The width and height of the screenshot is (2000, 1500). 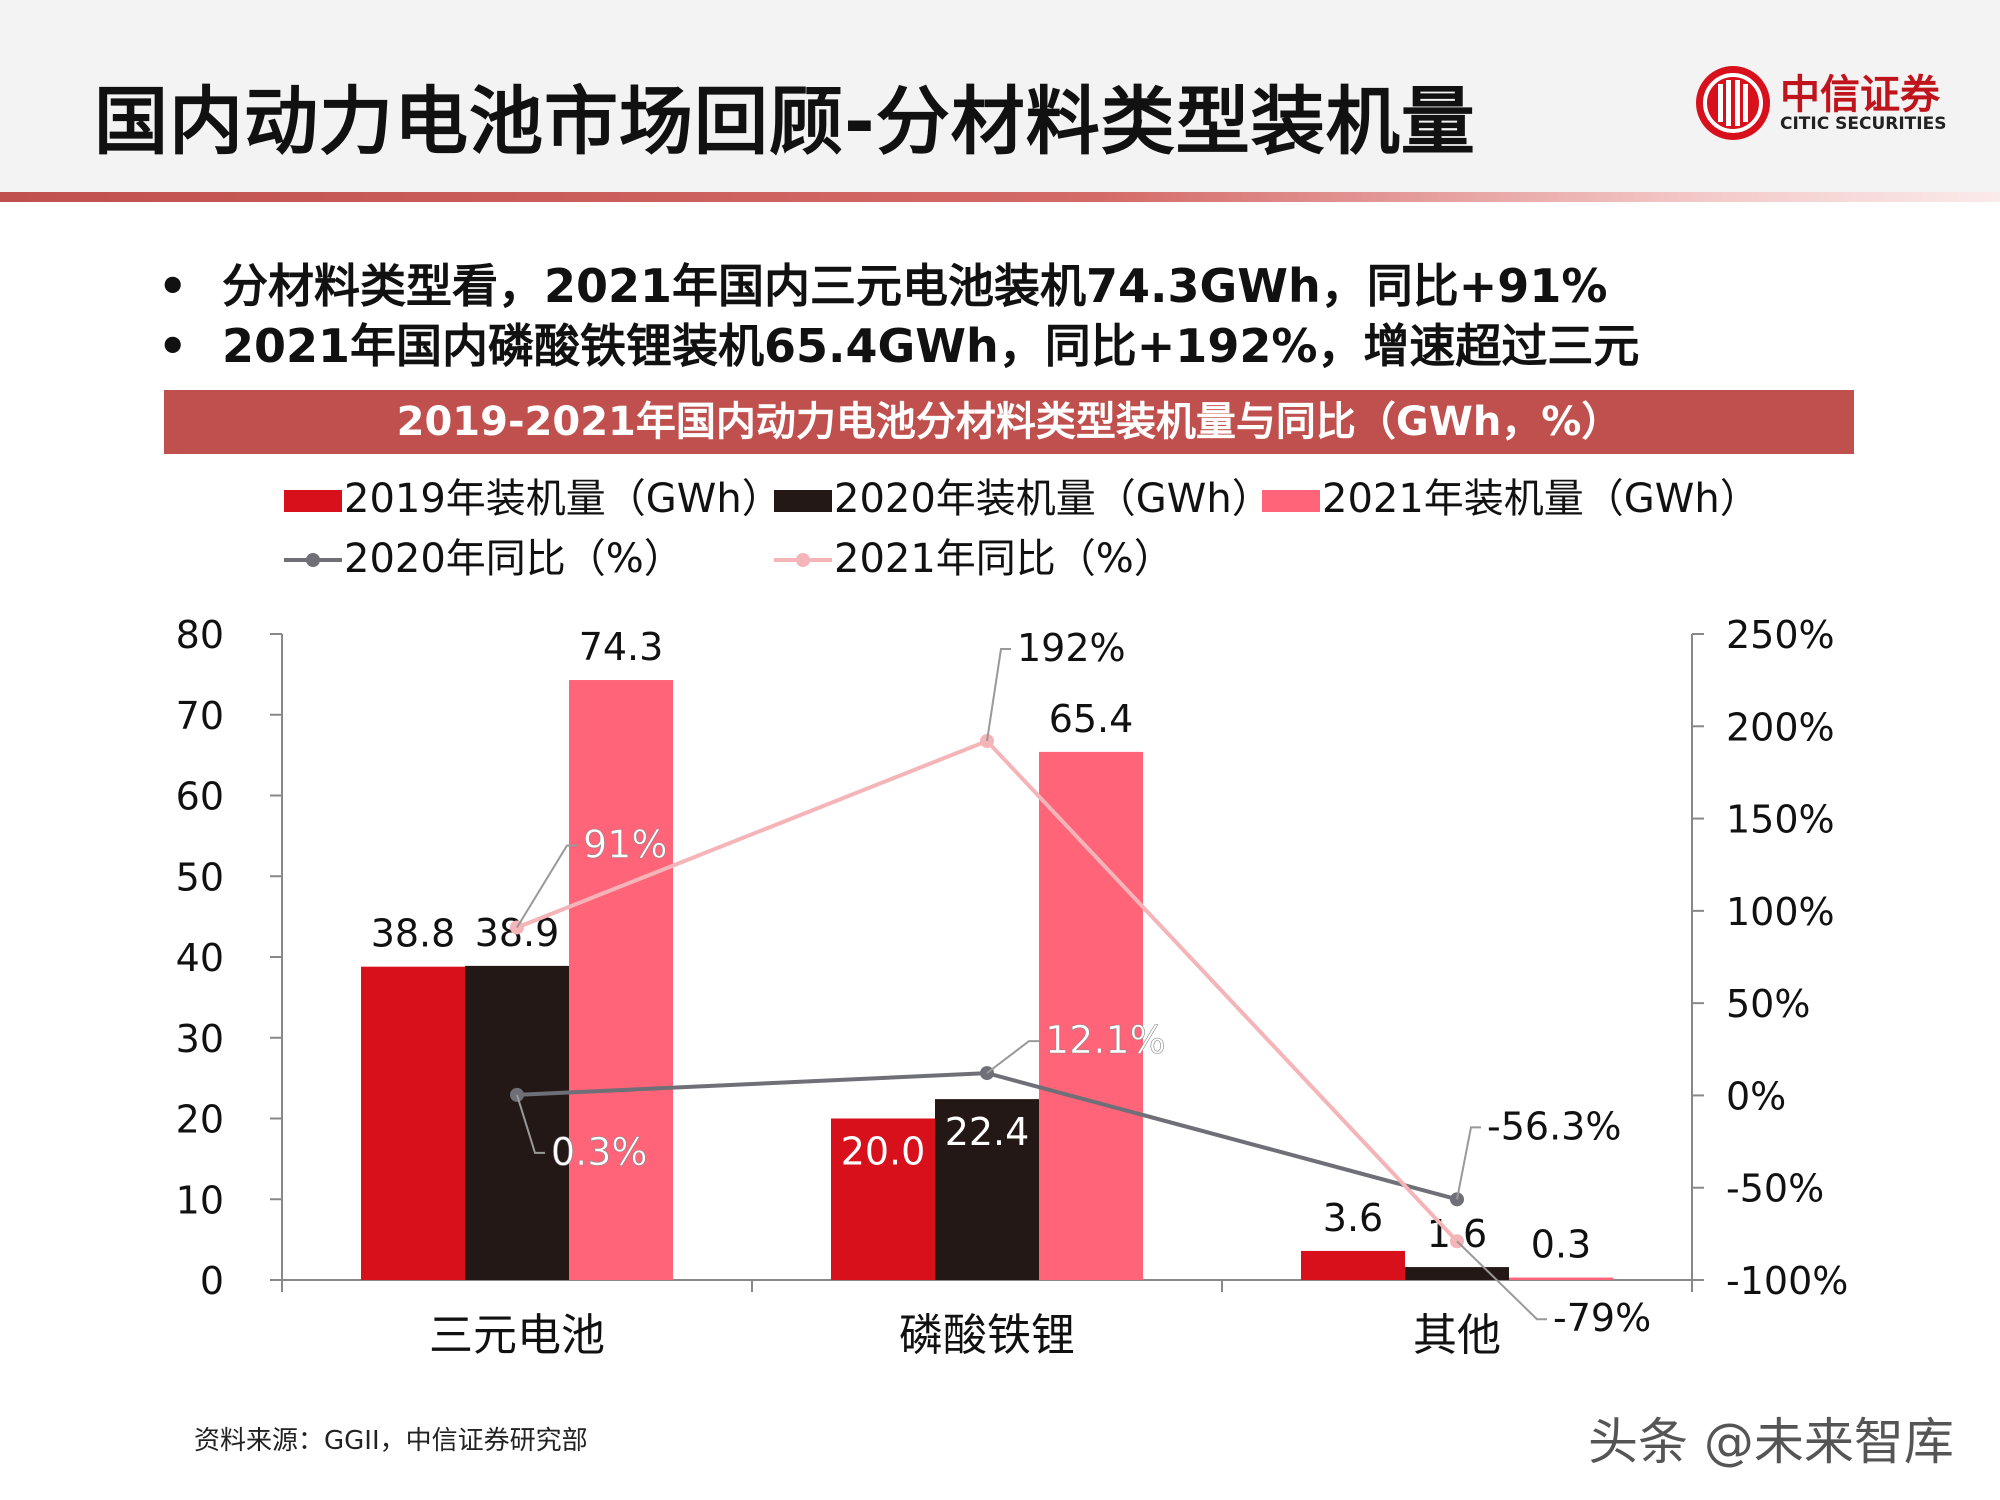 I want to click on header-bar, so click(x=1000, y=96).